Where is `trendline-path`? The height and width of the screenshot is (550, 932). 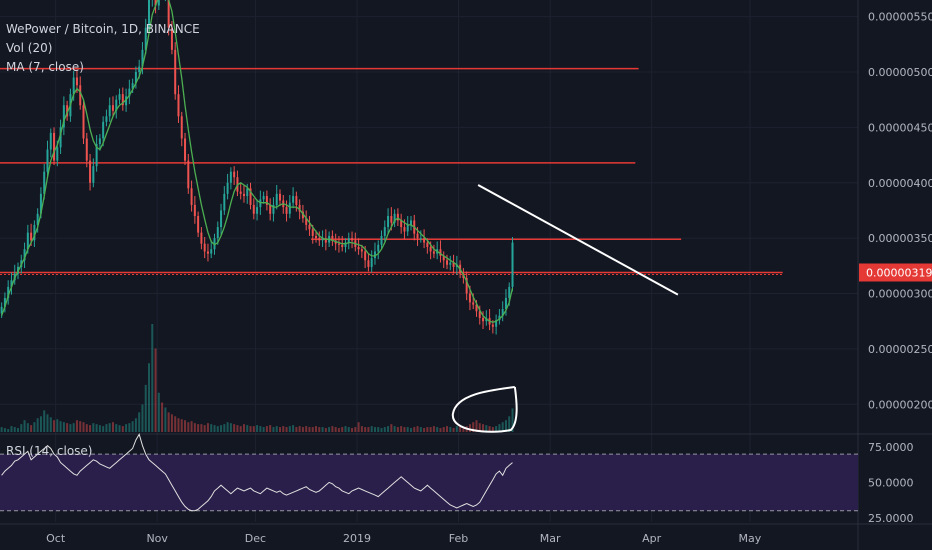
trendline-path is located at coordinates (578, 240).